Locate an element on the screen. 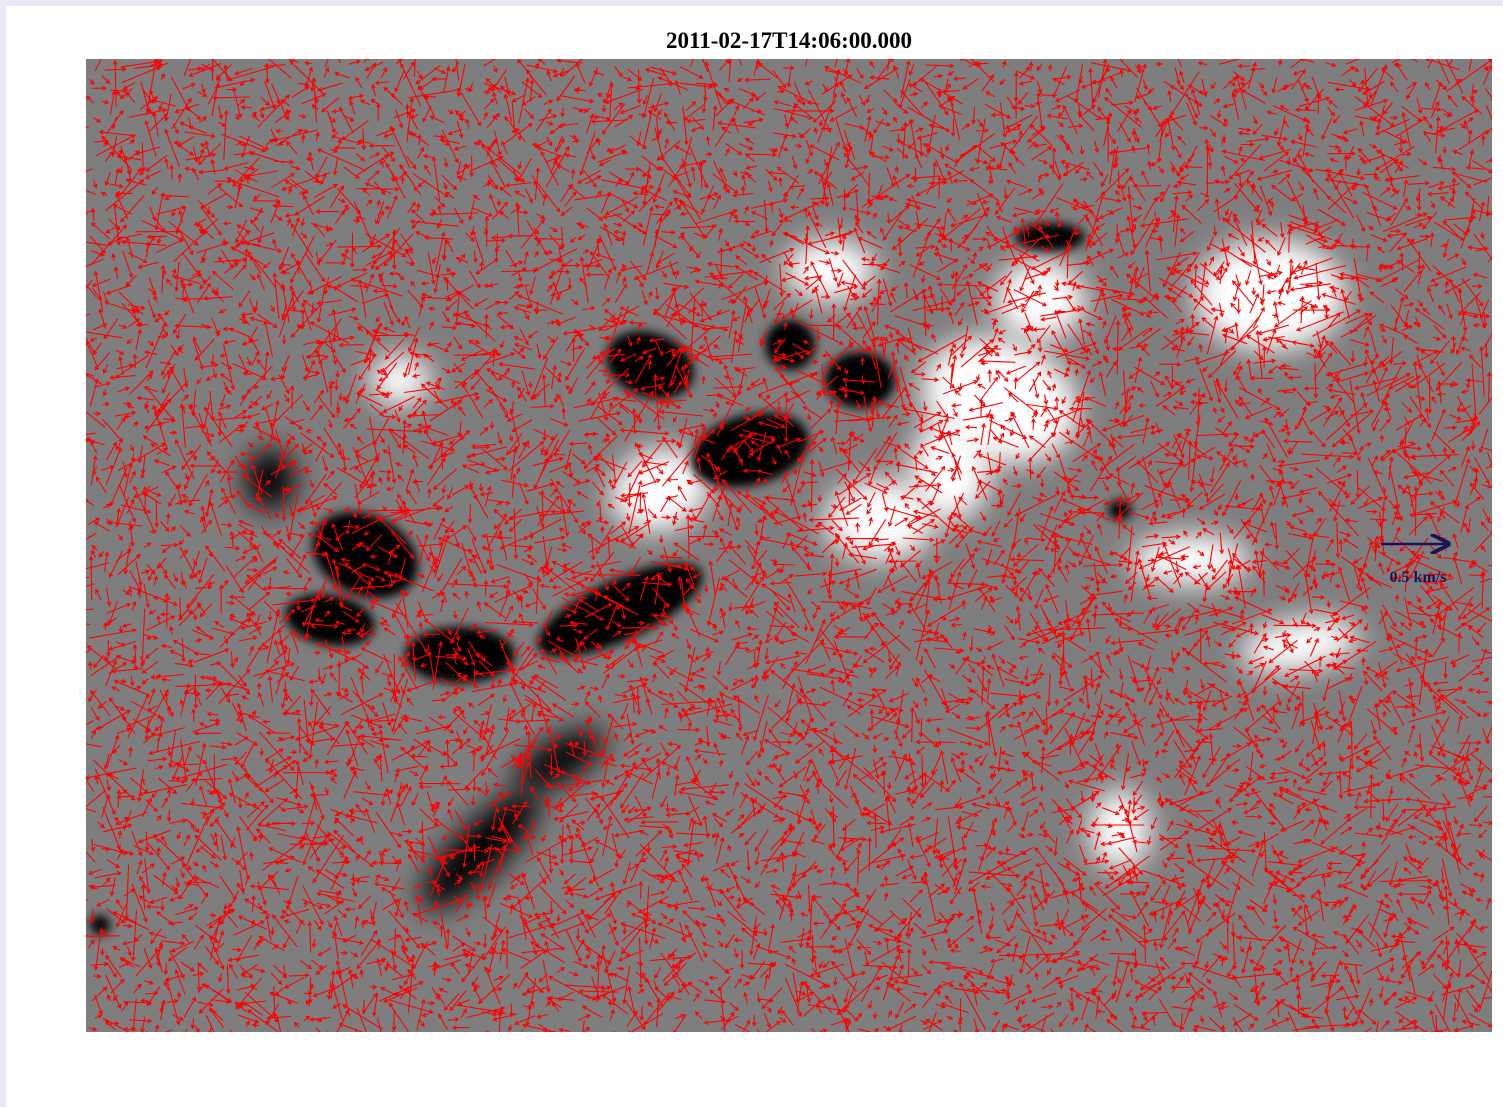 The image size is (1503, 1107). figure-title: 2011-02-17T14:06:00.000 is located at coordinates (789, 40).